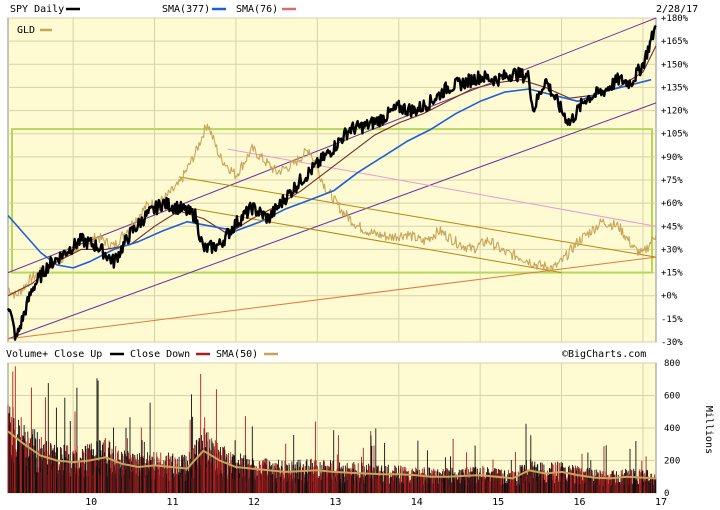 The image size is (720, 510). Describe the element at coordinates (257, 9) in the screenshot. I see `legend-sma76: SMA(76)` at that location.